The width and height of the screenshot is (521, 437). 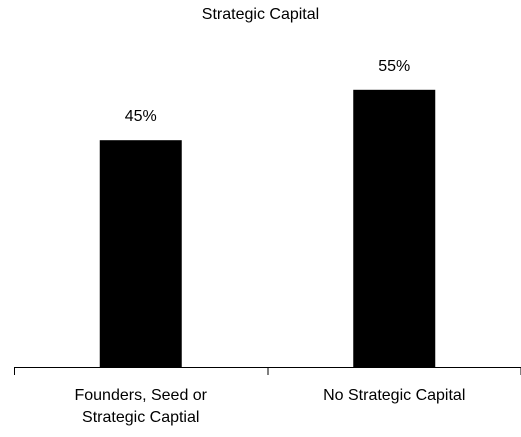 I want to click on x-tick-label: Founders, Seed or Strategic Captial, so click(x=141, y=406).